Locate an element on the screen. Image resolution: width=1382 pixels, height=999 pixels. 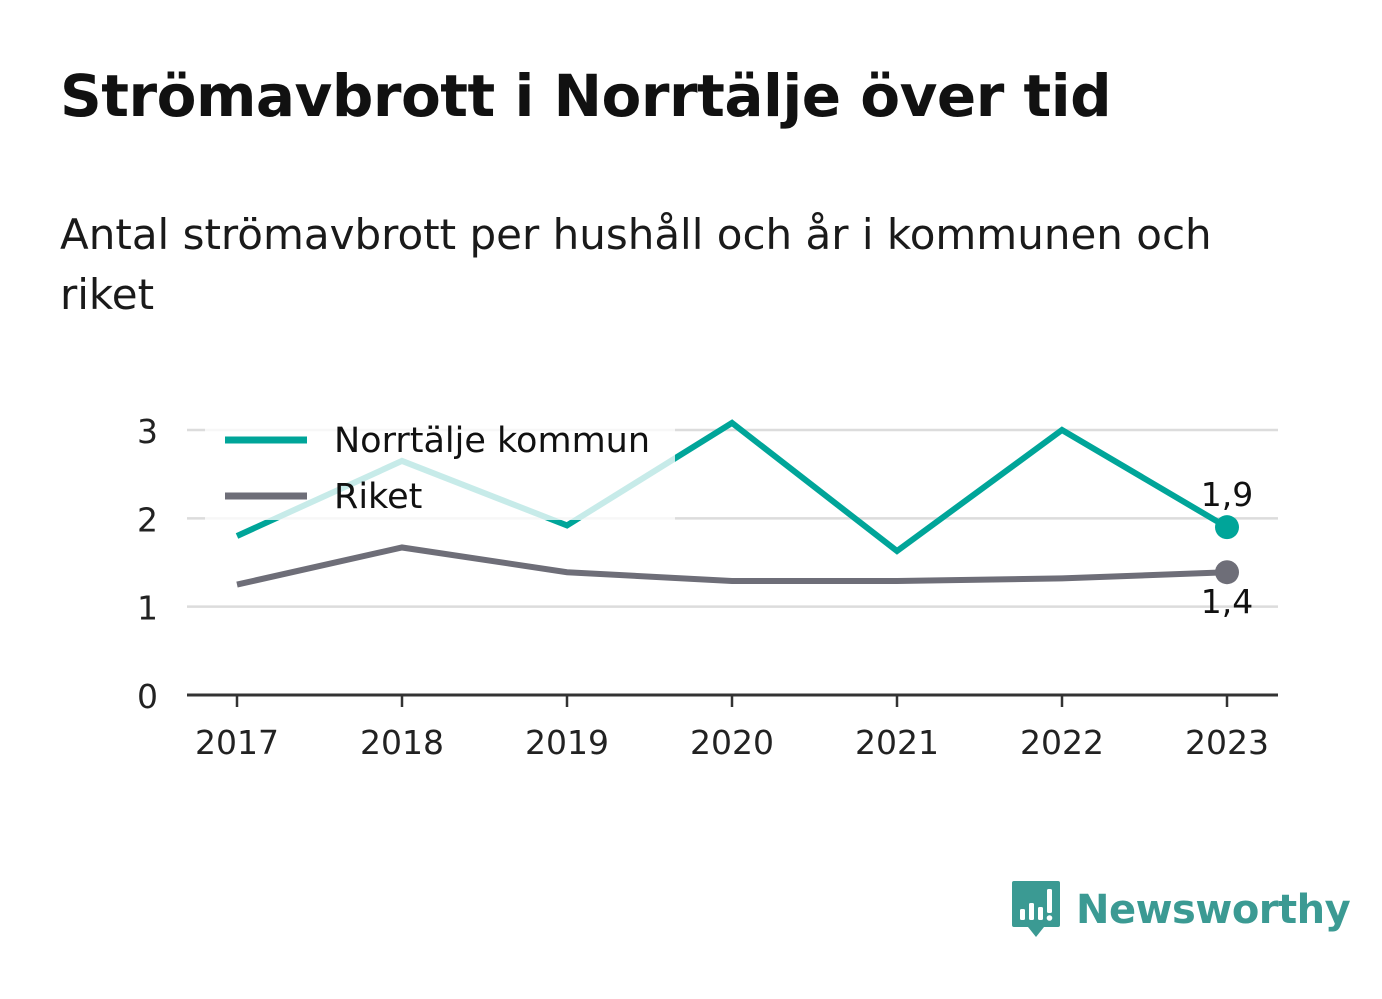
series-line is located at coordinates (732, 566).